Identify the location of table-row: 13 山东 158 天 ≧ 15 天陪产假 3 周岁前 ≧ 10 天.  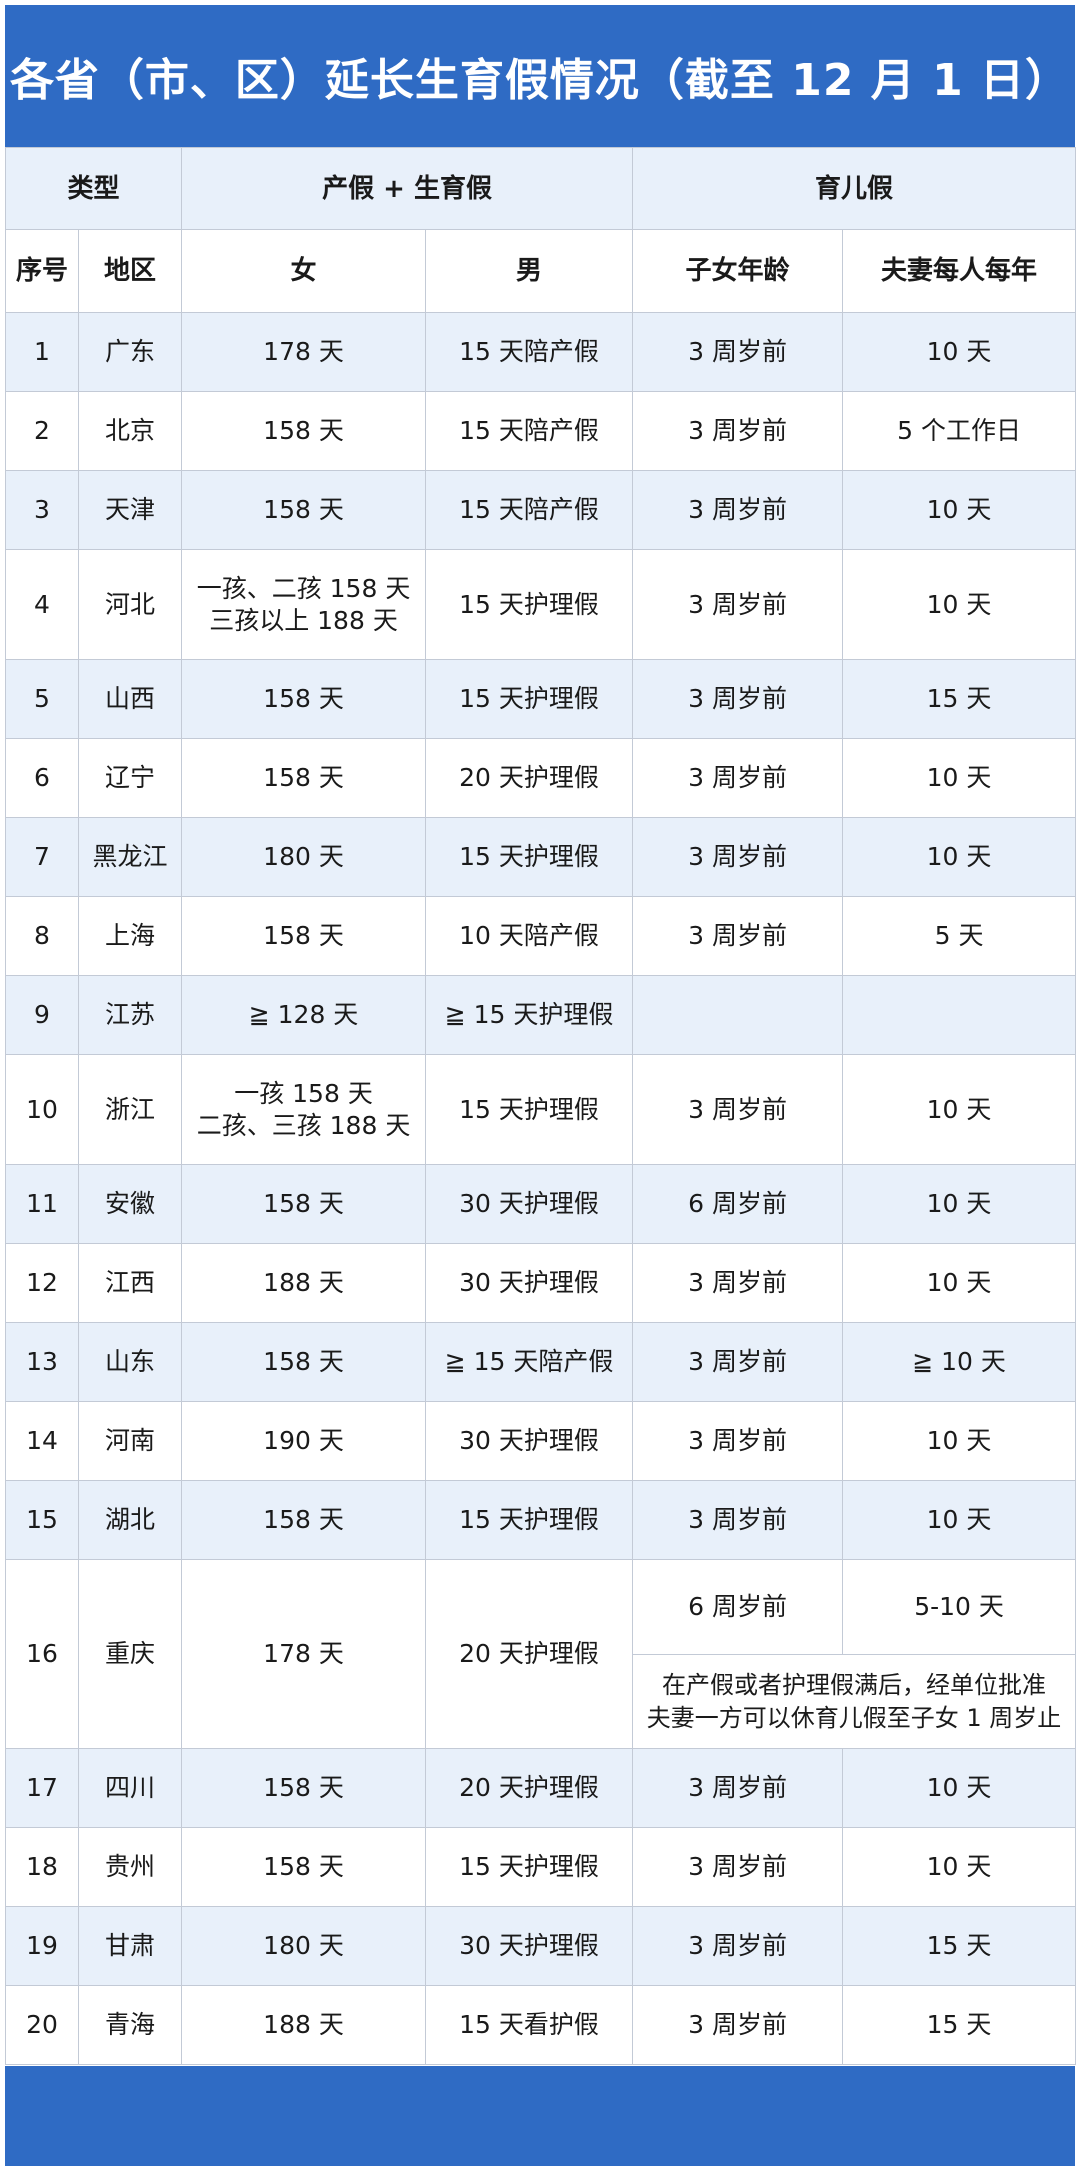
(541, 1362).